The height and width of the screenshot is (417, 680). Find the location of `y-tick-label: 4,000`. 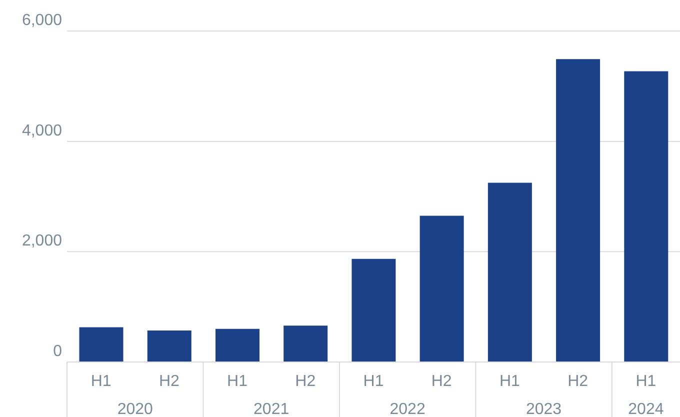

y-tick-label: 4,000 is located at coordinates (42, 131).